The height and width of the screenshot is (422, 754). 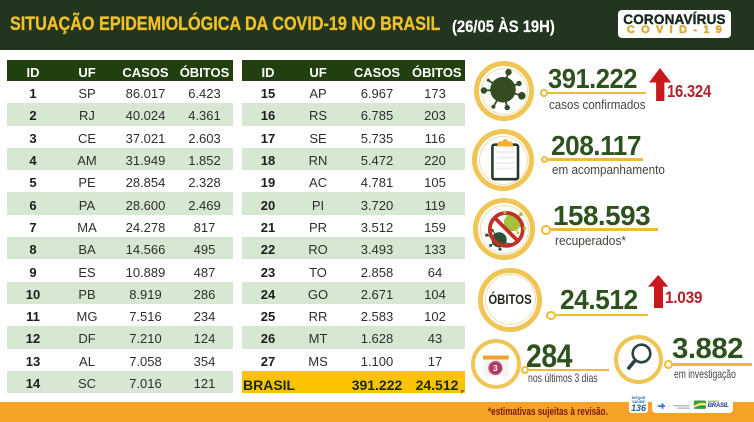 I want to click on svg-text: 3, so click(x=495, y=368).